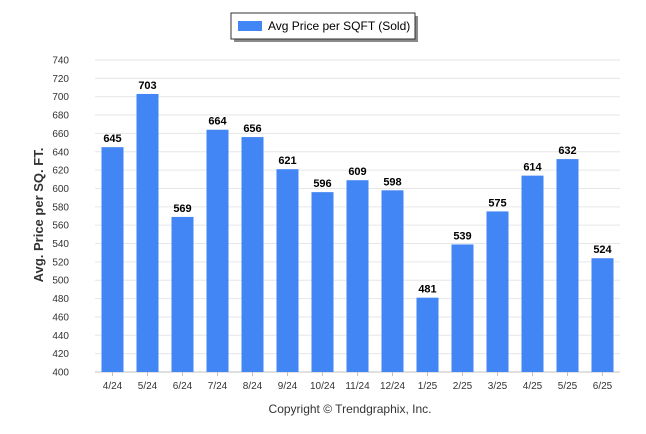 The height and width of the screenshot is (434, 646). What do you see at coordinates (38, 215) in the screenshot?
I see `y-axis-title: Avg. Price per SQ. FT.` at bounding box center [38, 215].